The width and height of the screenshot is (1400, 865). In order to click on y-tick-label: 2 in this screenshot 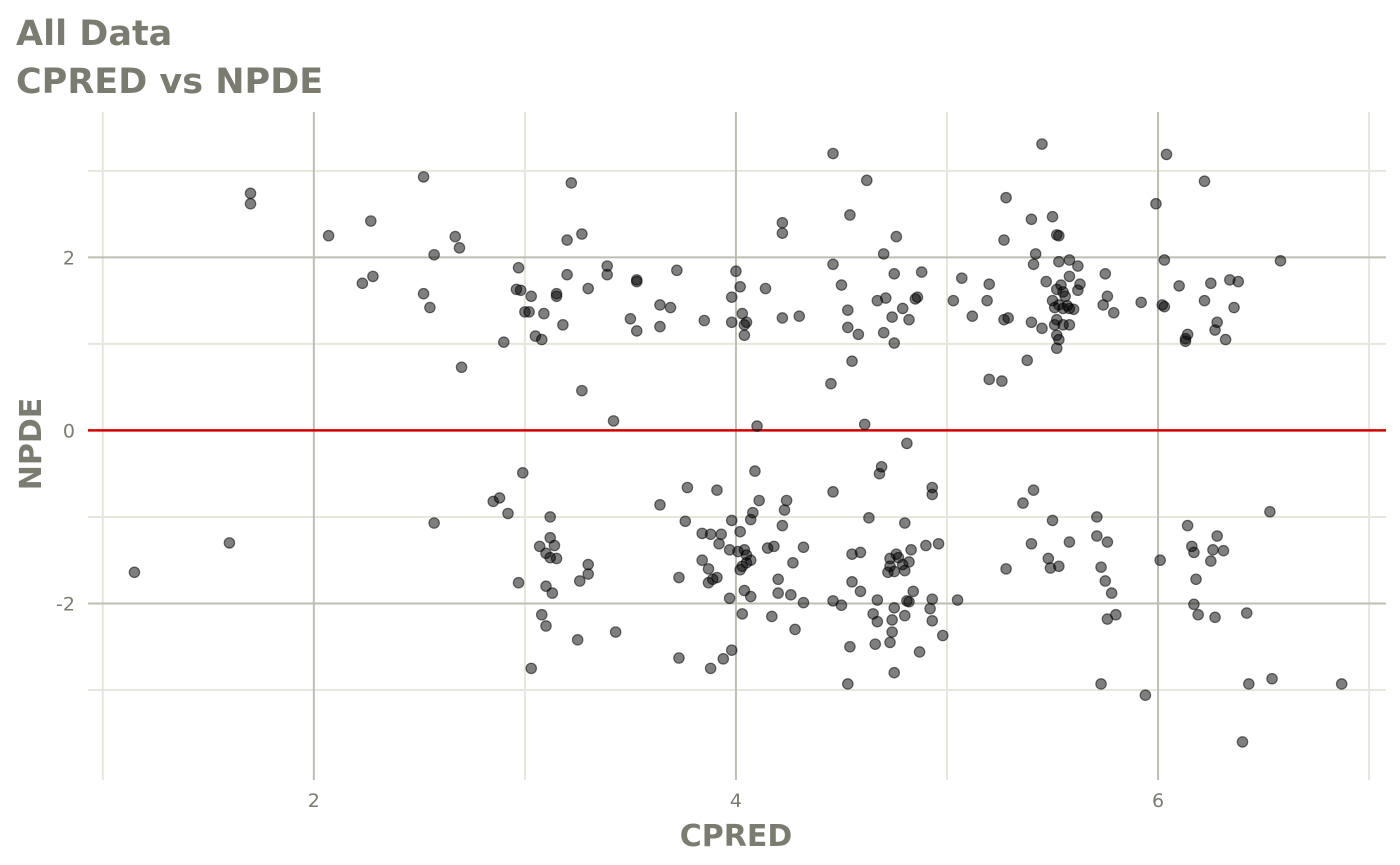, I will do `click(69, 258)`.